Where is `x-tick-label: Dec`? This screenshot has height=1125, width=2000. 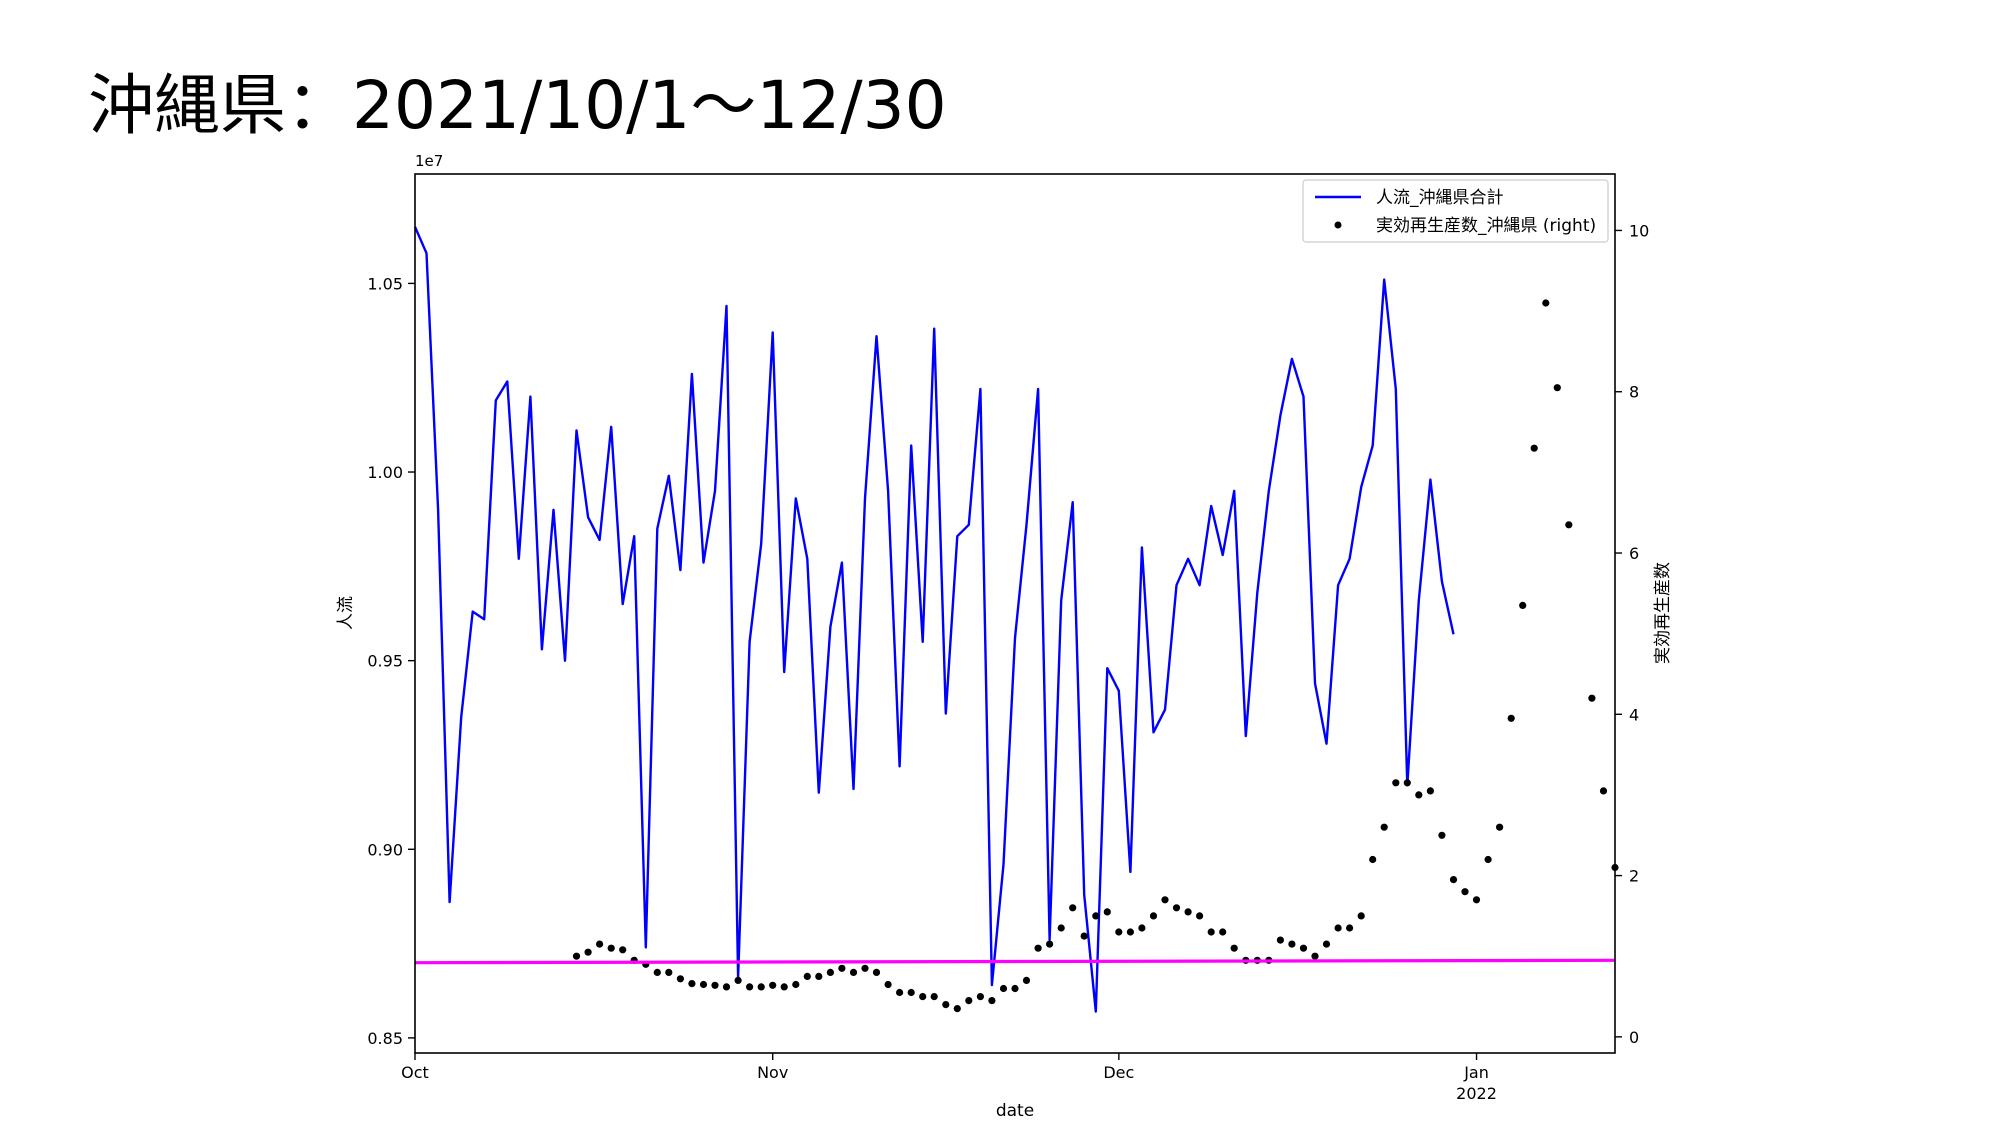
x-tick-label: Dec is located at coordinates (1118, 1072).